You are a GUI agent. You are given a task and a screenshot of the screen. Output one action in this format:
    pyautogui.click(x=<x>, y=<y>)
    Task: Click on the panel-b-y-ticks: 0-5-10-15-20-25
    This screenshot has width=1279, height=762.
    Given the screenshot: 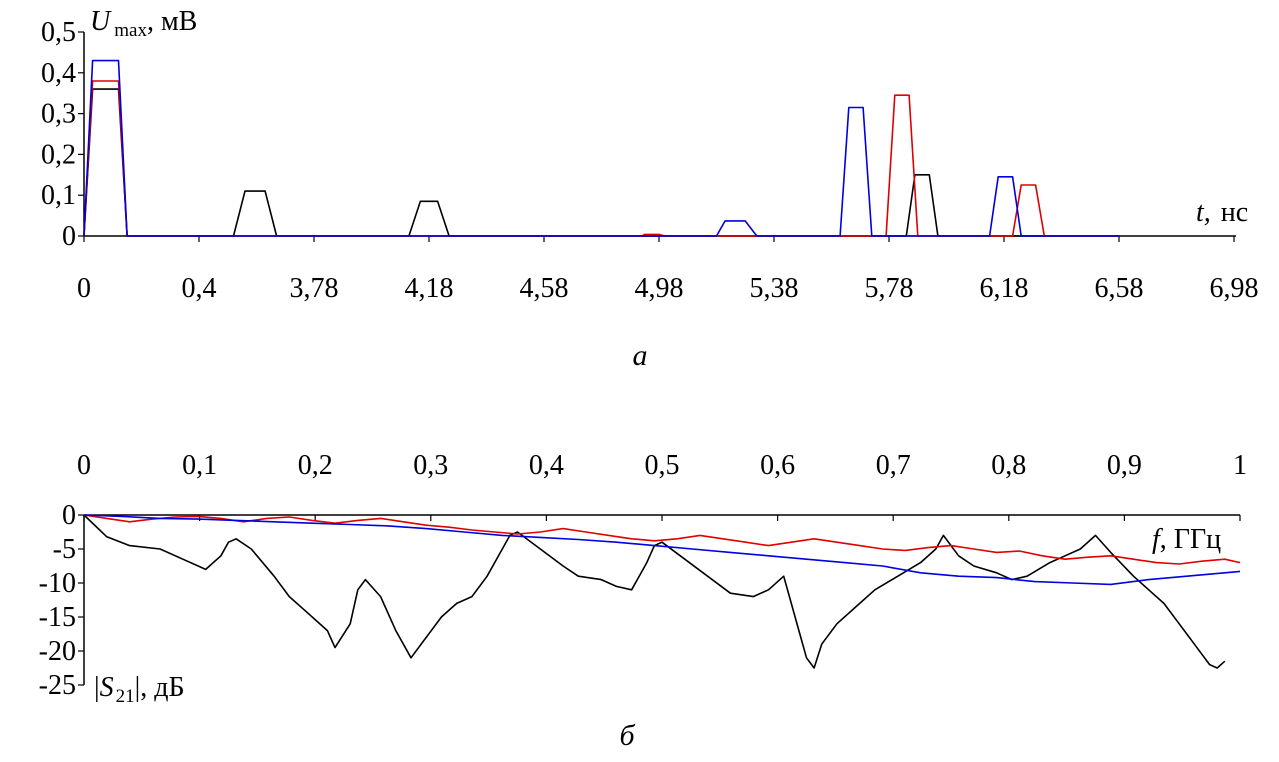 What is the action you would take?
    pyautogui.click(x=61, y=600)
    